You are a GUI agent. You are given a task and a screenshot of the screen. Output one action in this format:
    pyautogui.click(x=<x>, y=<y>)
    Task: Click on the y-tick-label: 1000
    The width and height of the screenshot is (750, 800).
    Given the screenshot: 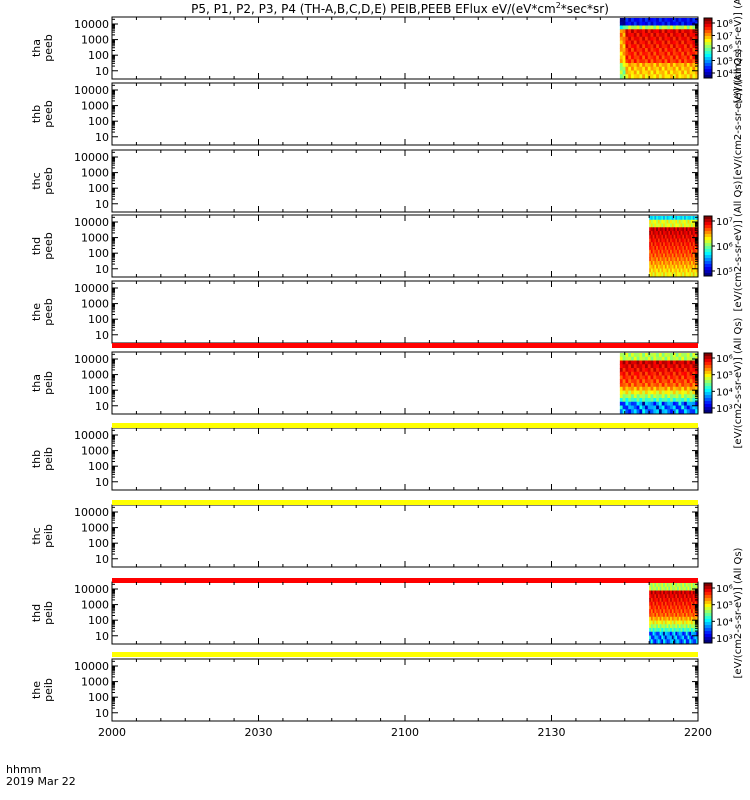 What is the action you would take?
    pyautogui.click(x=95, y=238)
    